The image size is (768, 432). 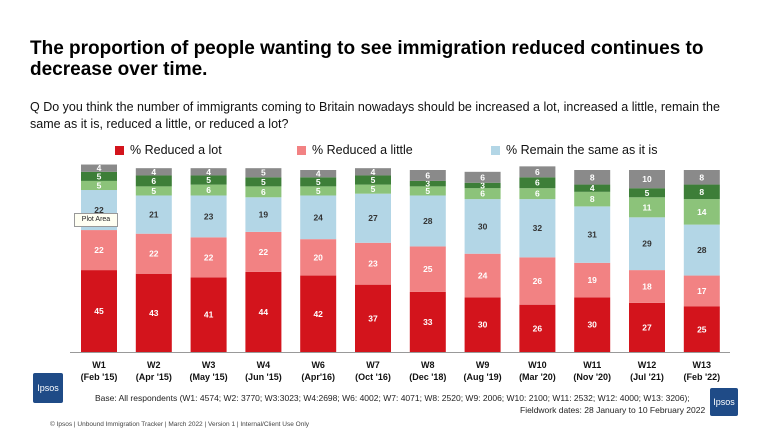 What do you see at coordinates (592, 365) in the screenshot?
I see `x-tick-label: W11` at bounding box center [592, 365].